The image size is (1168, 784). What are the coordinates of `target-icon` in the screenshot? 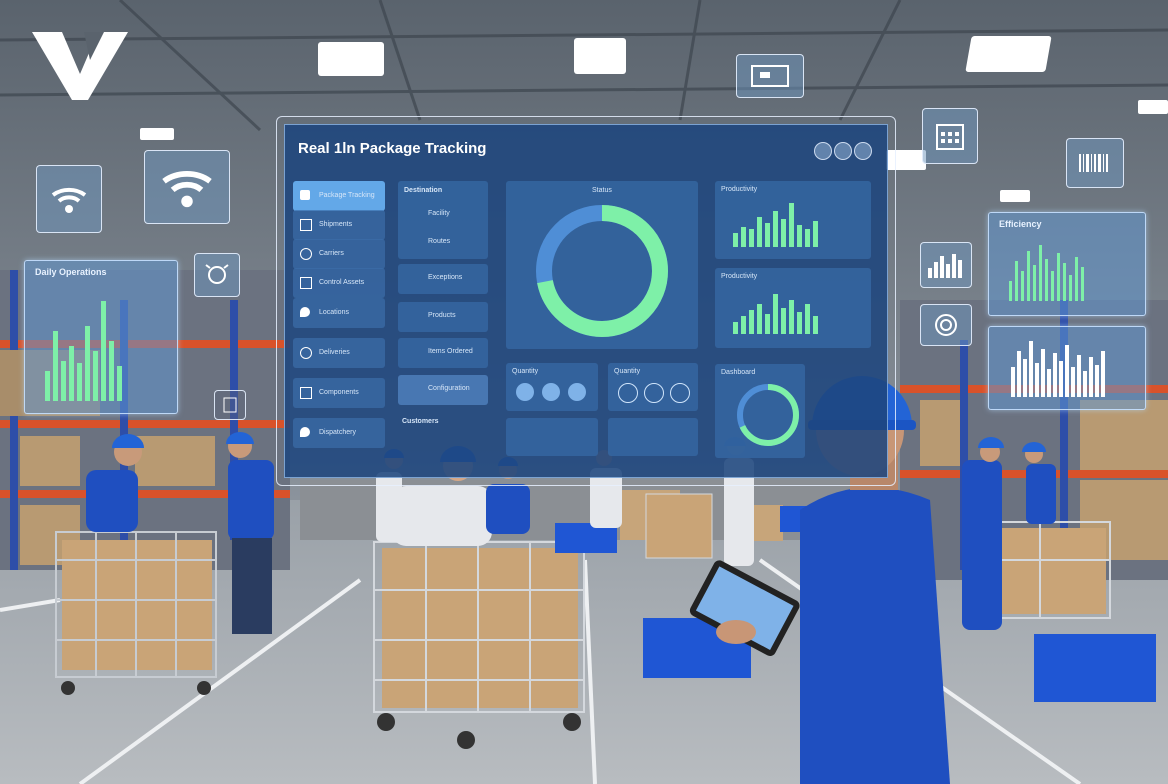 It's located at (946, 325).